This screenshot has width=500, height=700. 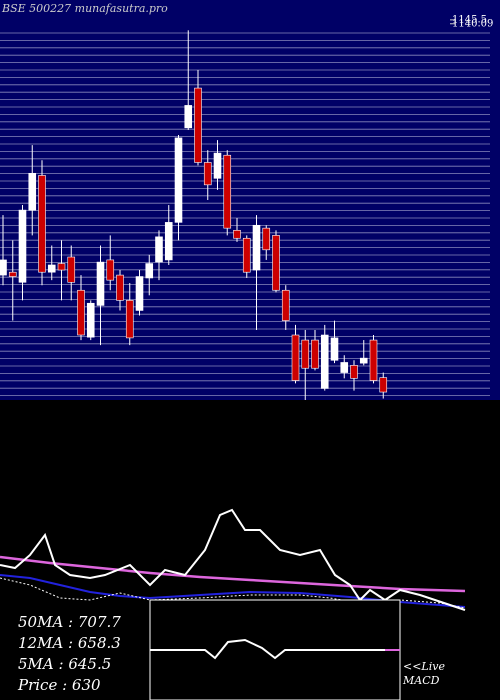 I want to click on chart-title: BSE 500227 munafasutra.pro, so click(x=84, y=8).